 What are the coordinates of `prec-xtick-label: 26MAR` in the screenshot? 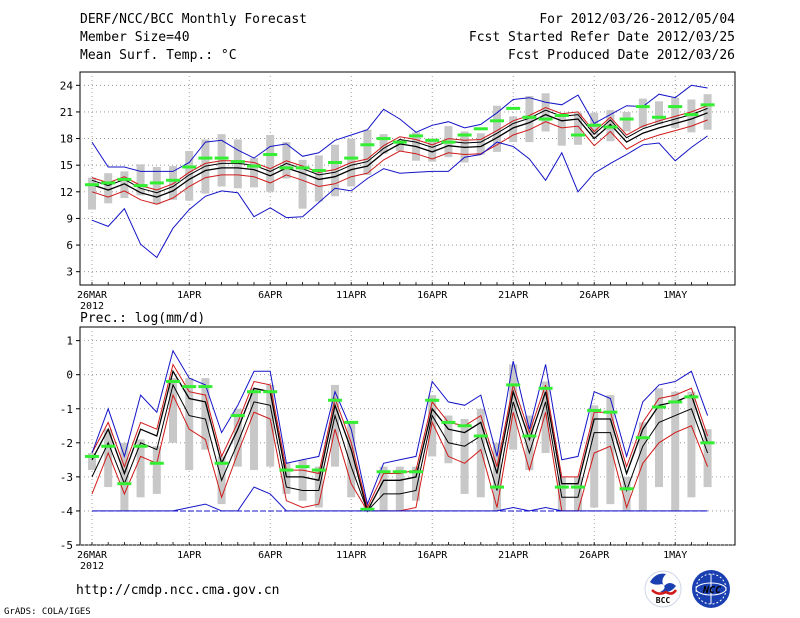 It's located at (92, 555).